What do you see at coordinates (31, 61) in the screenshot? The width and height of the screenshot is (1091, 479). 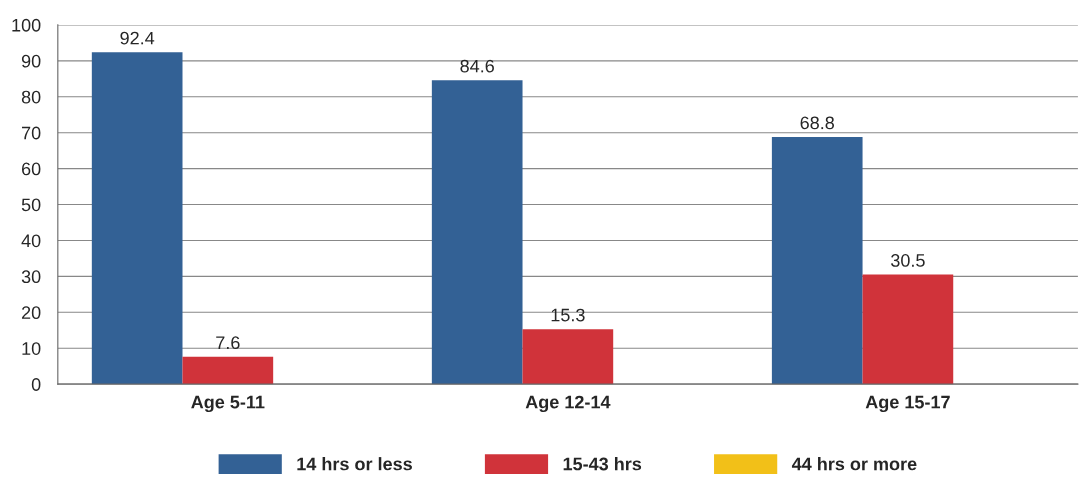 I see `y-tick-label: 90` at bounding box center [31, 61].